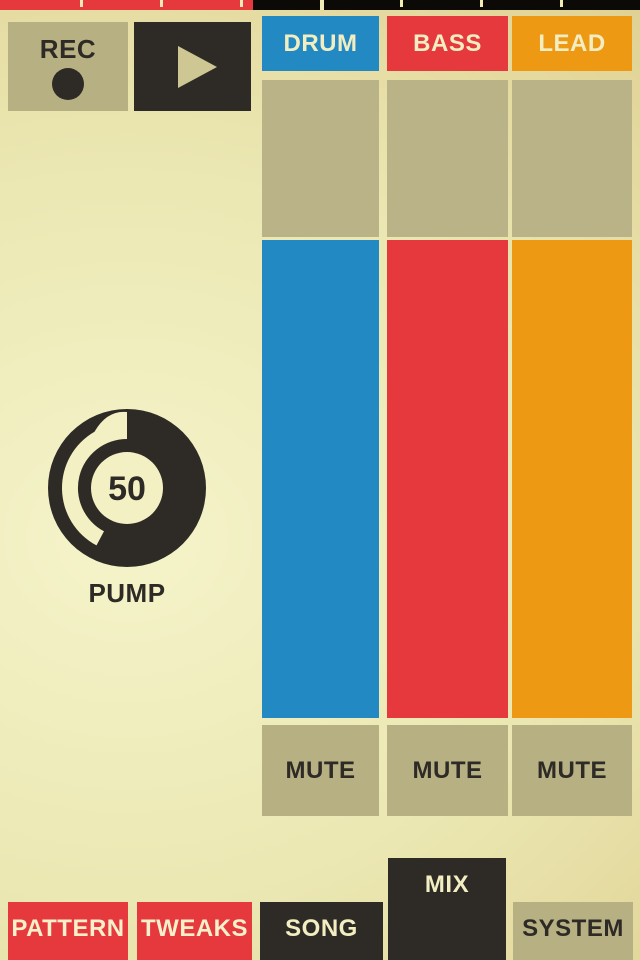  Describe the element at coordinates (127, 593) in the screenshot. I see `pump-knob-label: PUMP` at that location.